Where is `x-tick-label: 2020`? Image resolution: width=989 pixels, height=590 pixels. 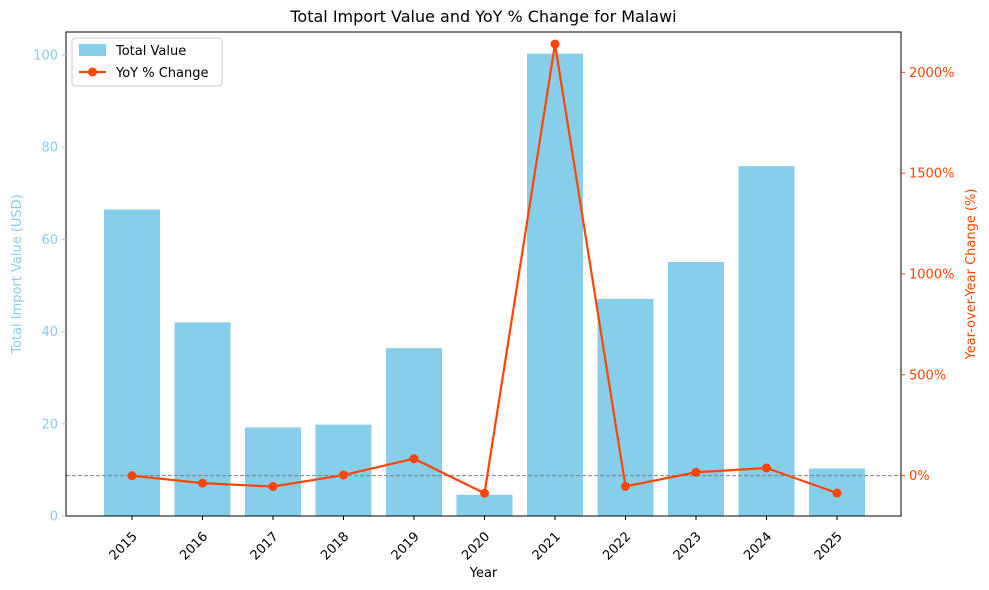
x-tick-label: 2020 is located at coordinates (476, 546).